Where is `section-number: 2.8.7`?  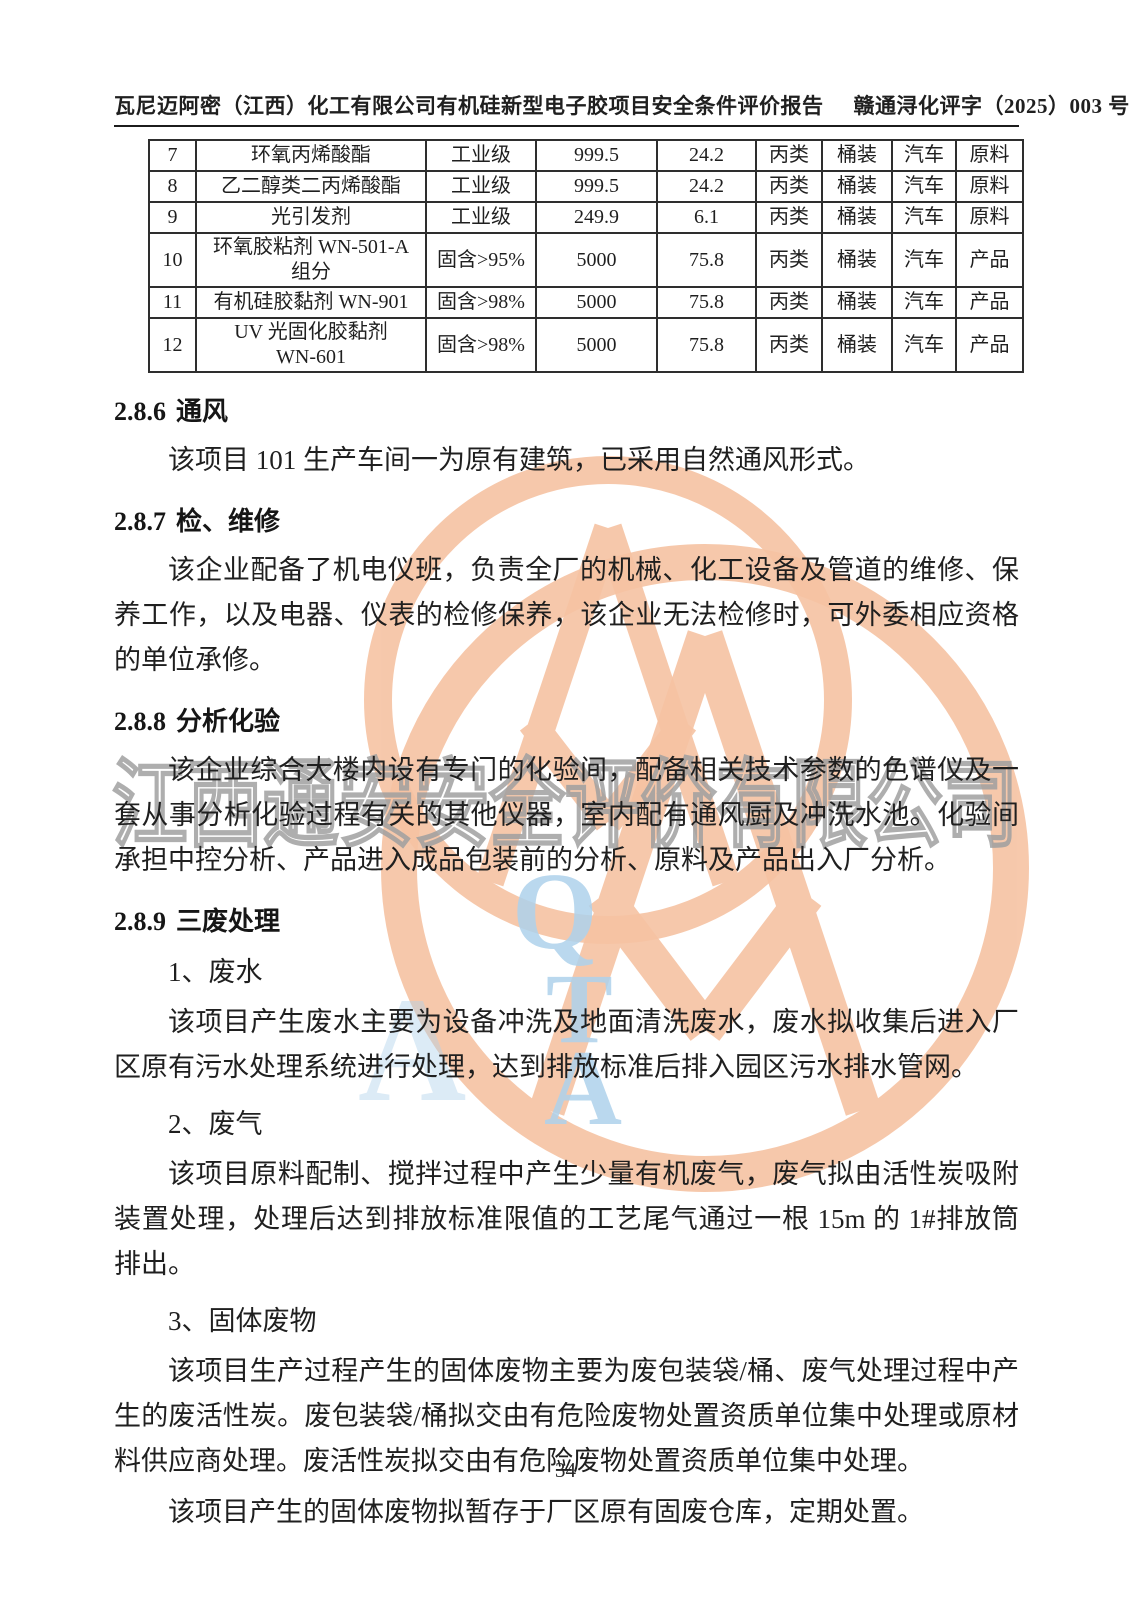 section-number: 2.8.7 is located at coordinates (140, 521).